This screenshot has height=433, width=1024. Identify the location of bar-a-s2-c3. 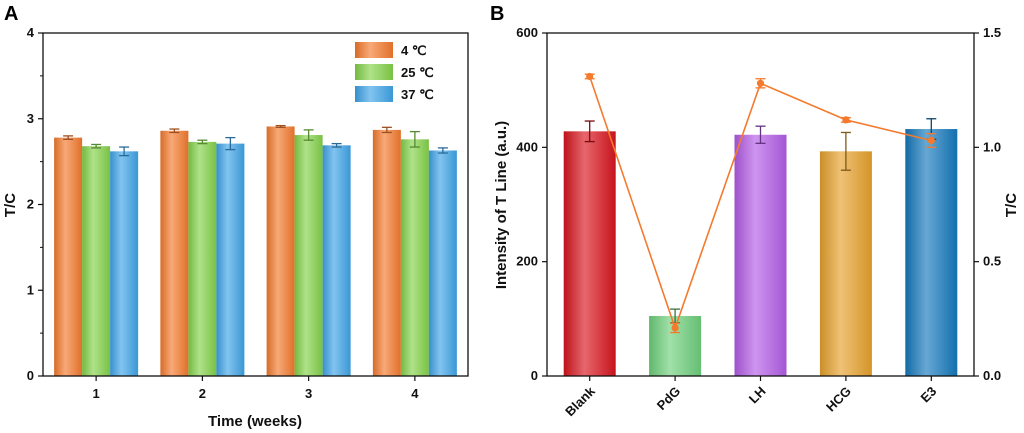
(442, 263).